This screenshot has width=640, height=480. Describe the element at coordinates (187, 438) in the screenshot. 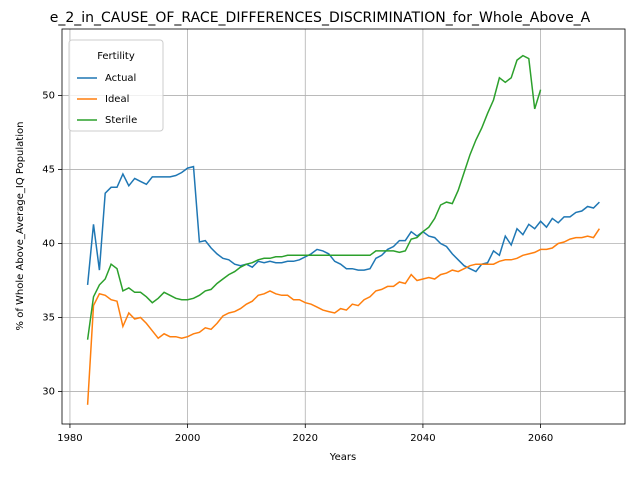

I see `x-tick-label: 2000` at that location.